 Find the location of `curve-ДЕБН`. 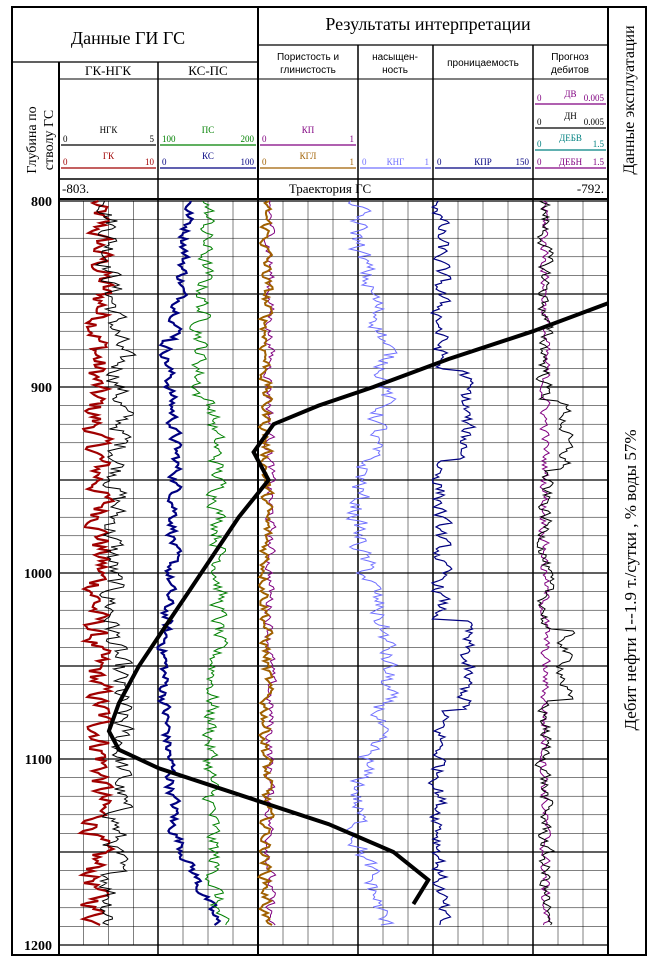

curve-ДЕБН is located at coordinates (545, 563).